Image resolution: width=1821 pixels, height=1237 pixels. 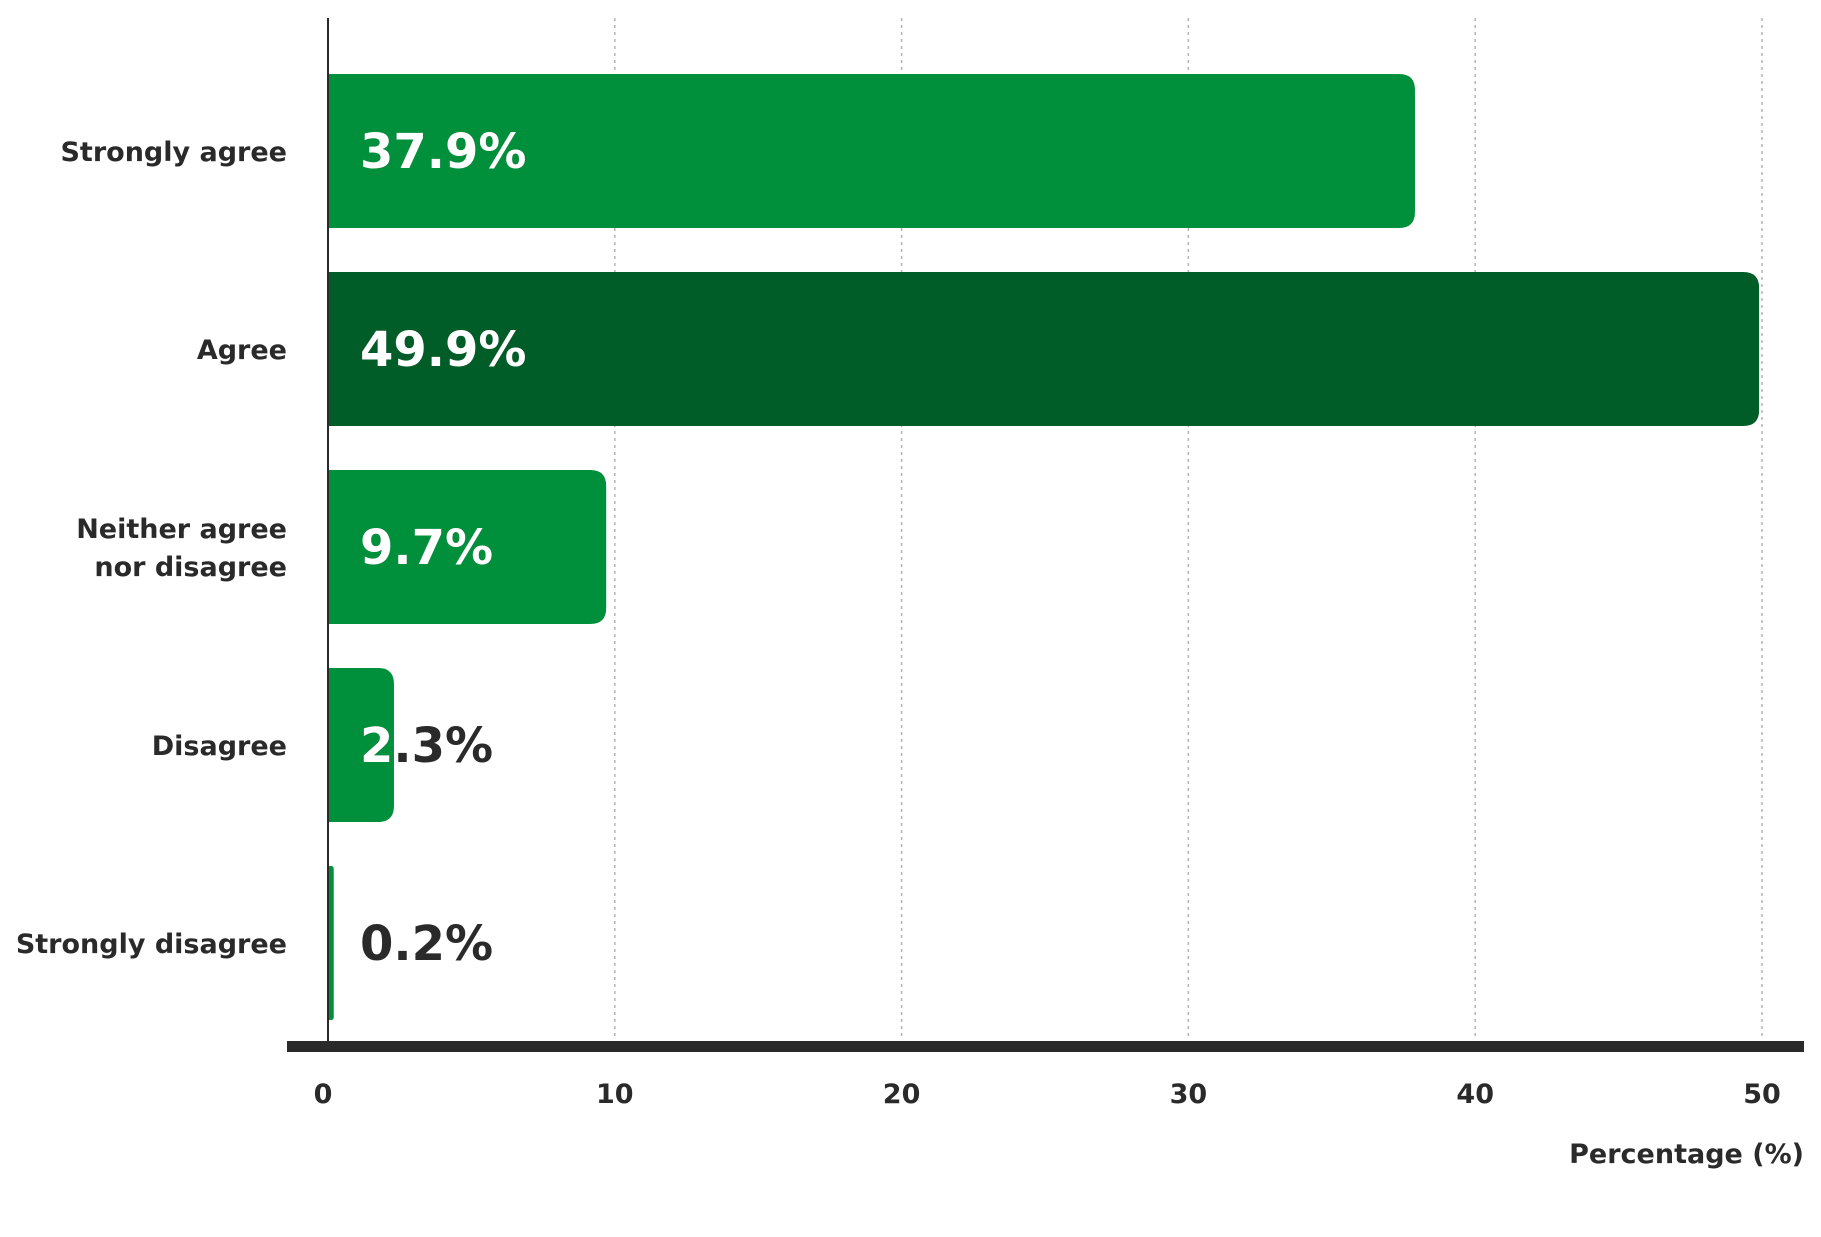 What do you see at coordinates (151, 944) in the screenshot?
I see `category-label: Strongly disagree` at bounding box center [151, 944].